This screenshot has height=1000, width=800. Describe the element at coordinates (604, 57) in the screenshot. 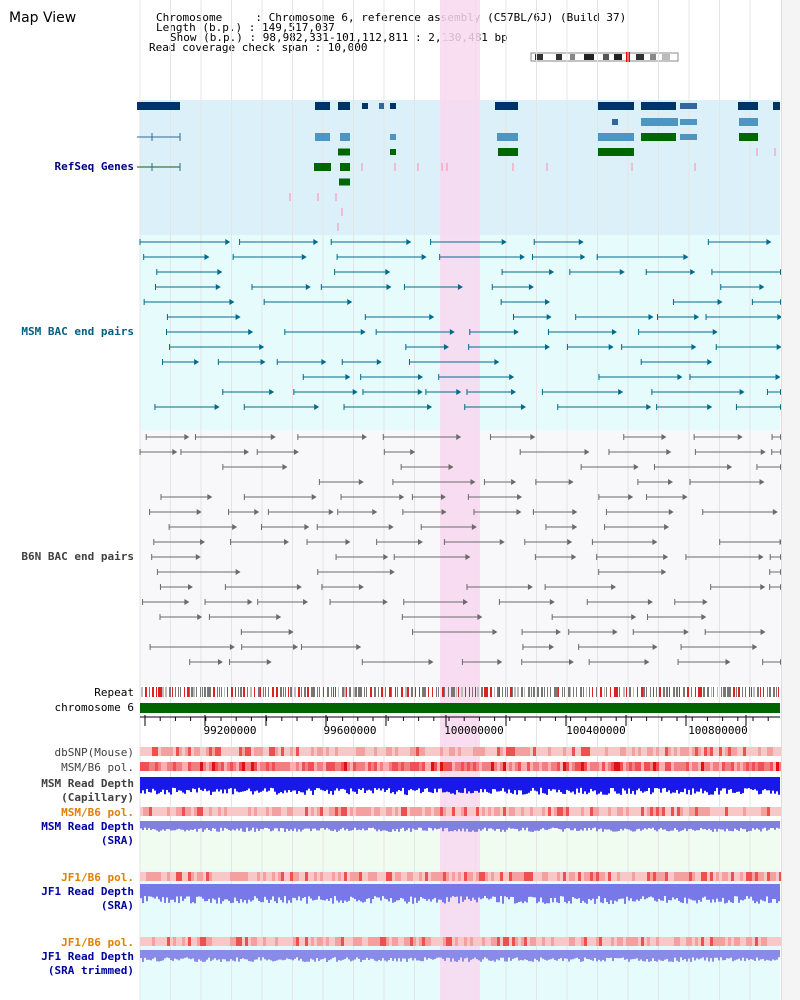

I see `chromosome-ideogram` at that location.